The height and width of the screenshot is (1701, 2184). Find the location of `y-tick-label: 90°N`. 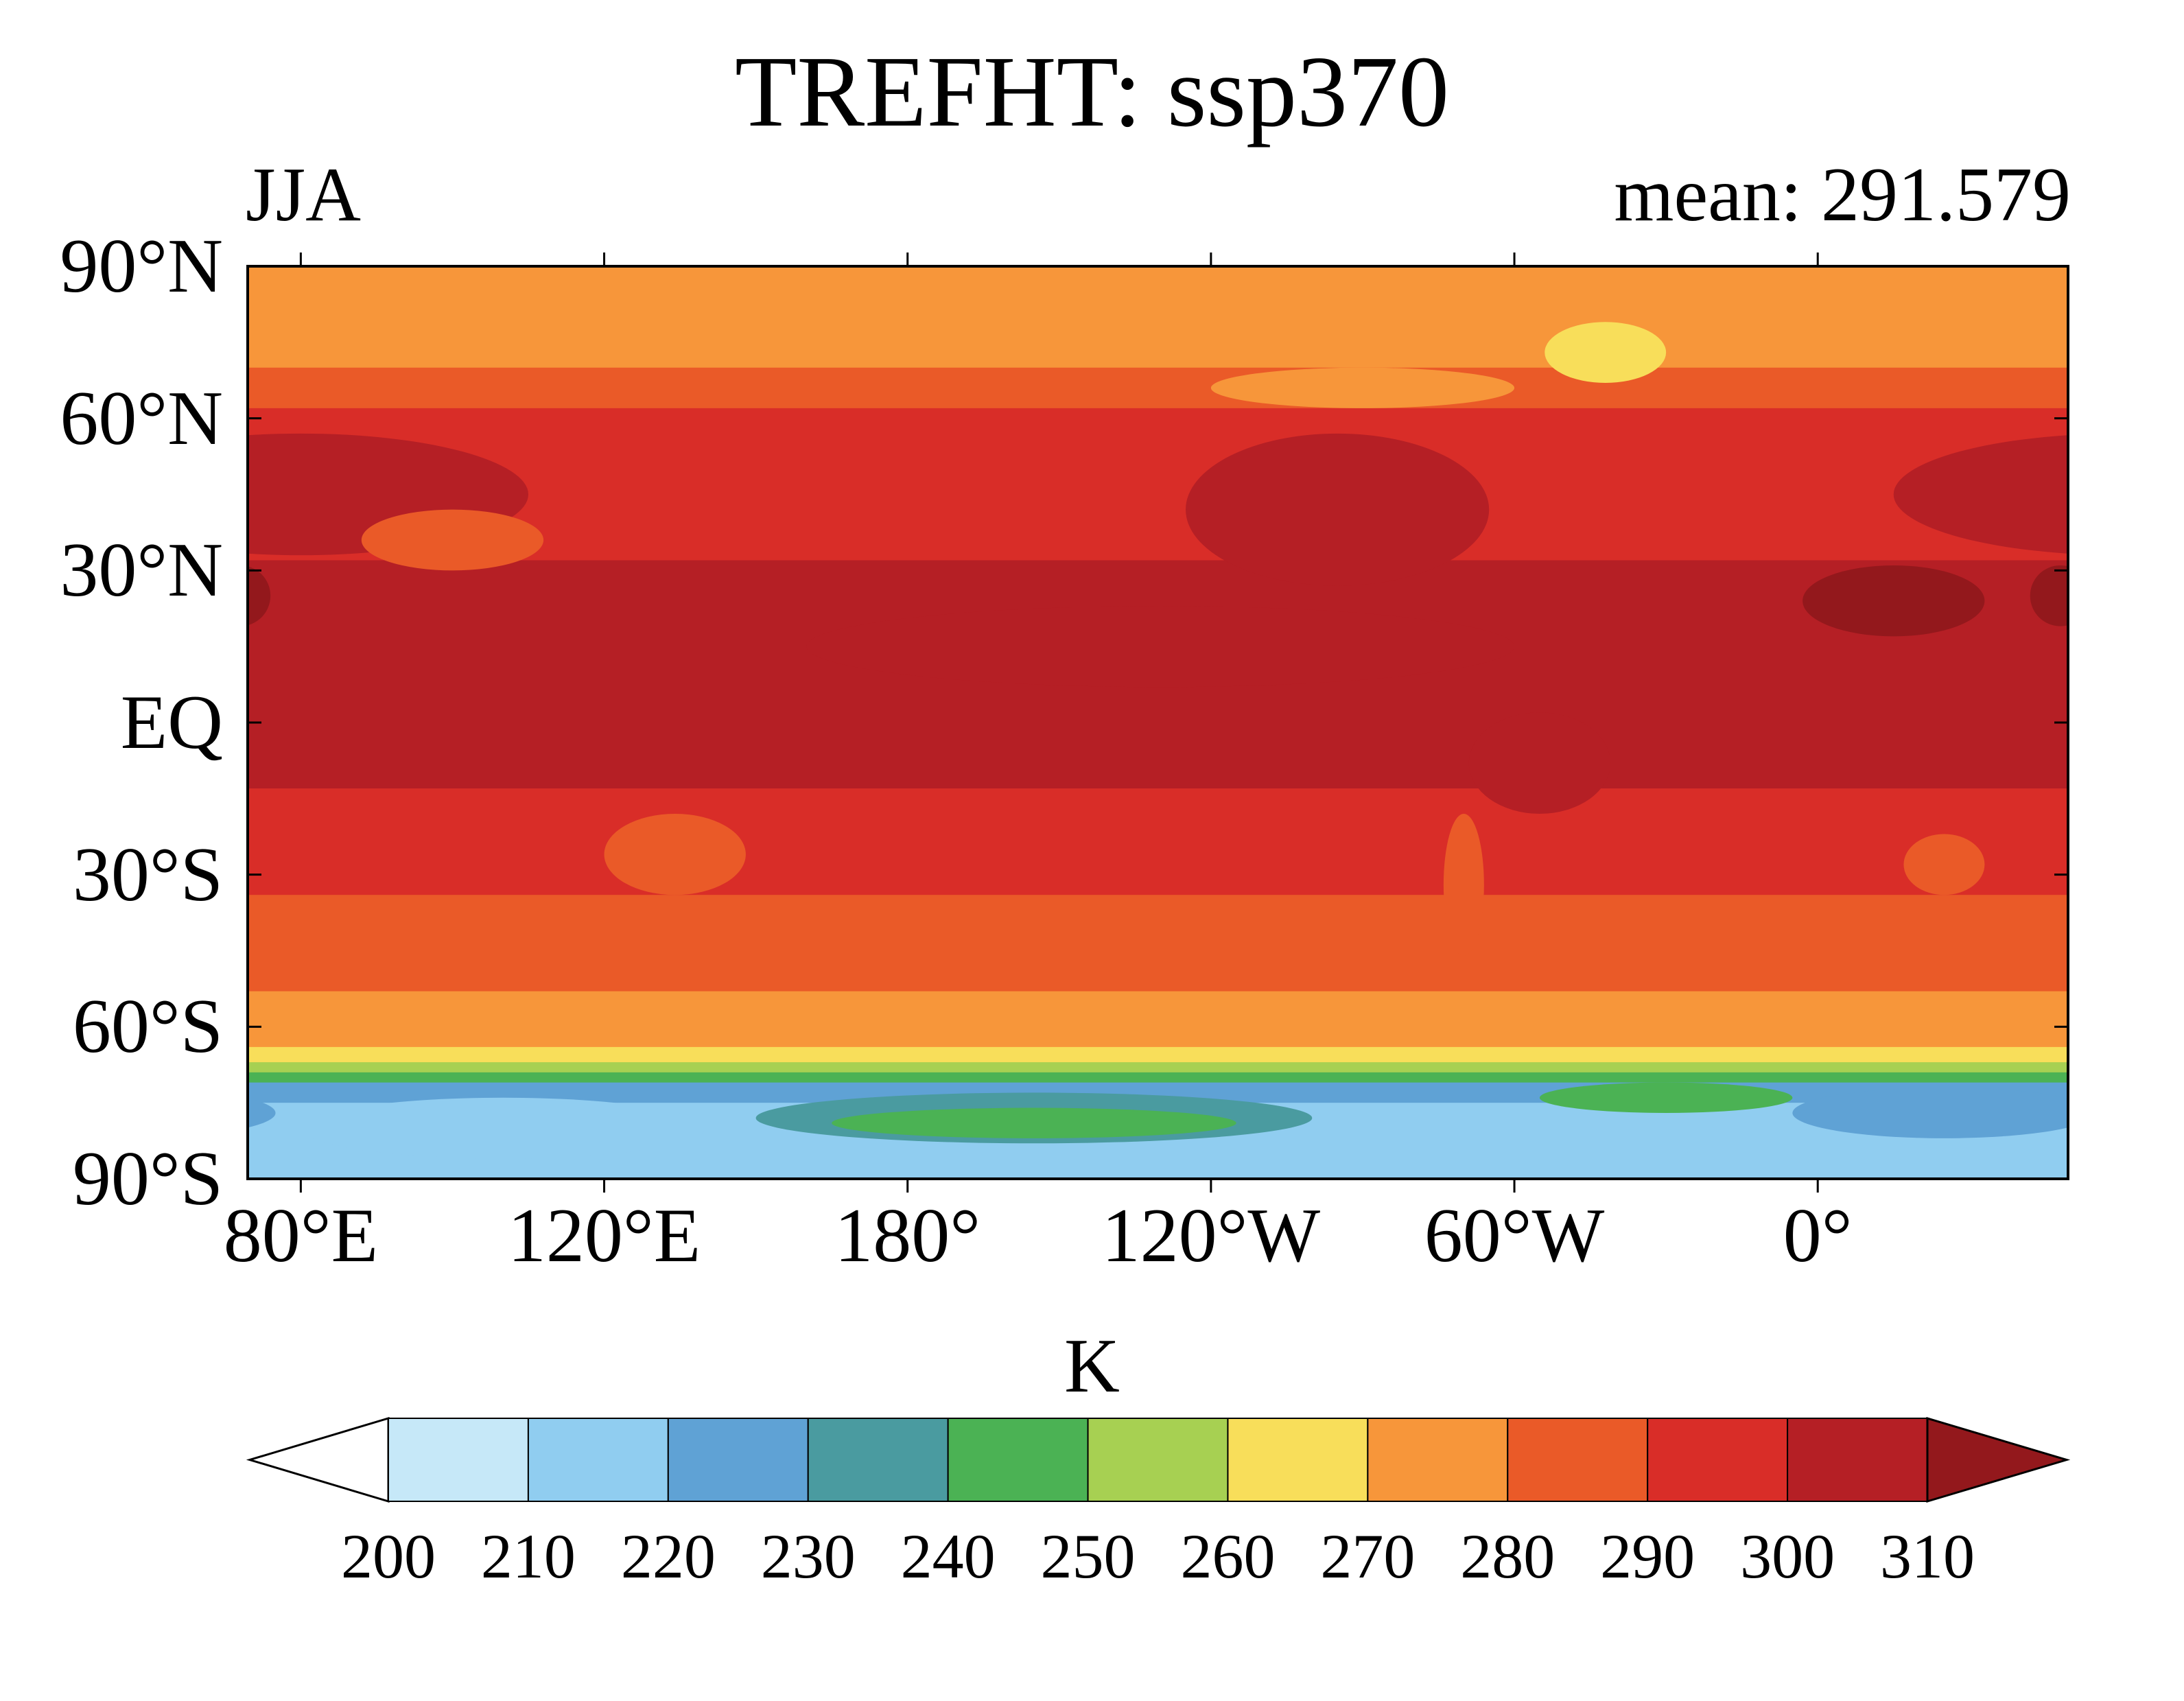

y-tick-label: 90°N is located at coordinates (141, 266).